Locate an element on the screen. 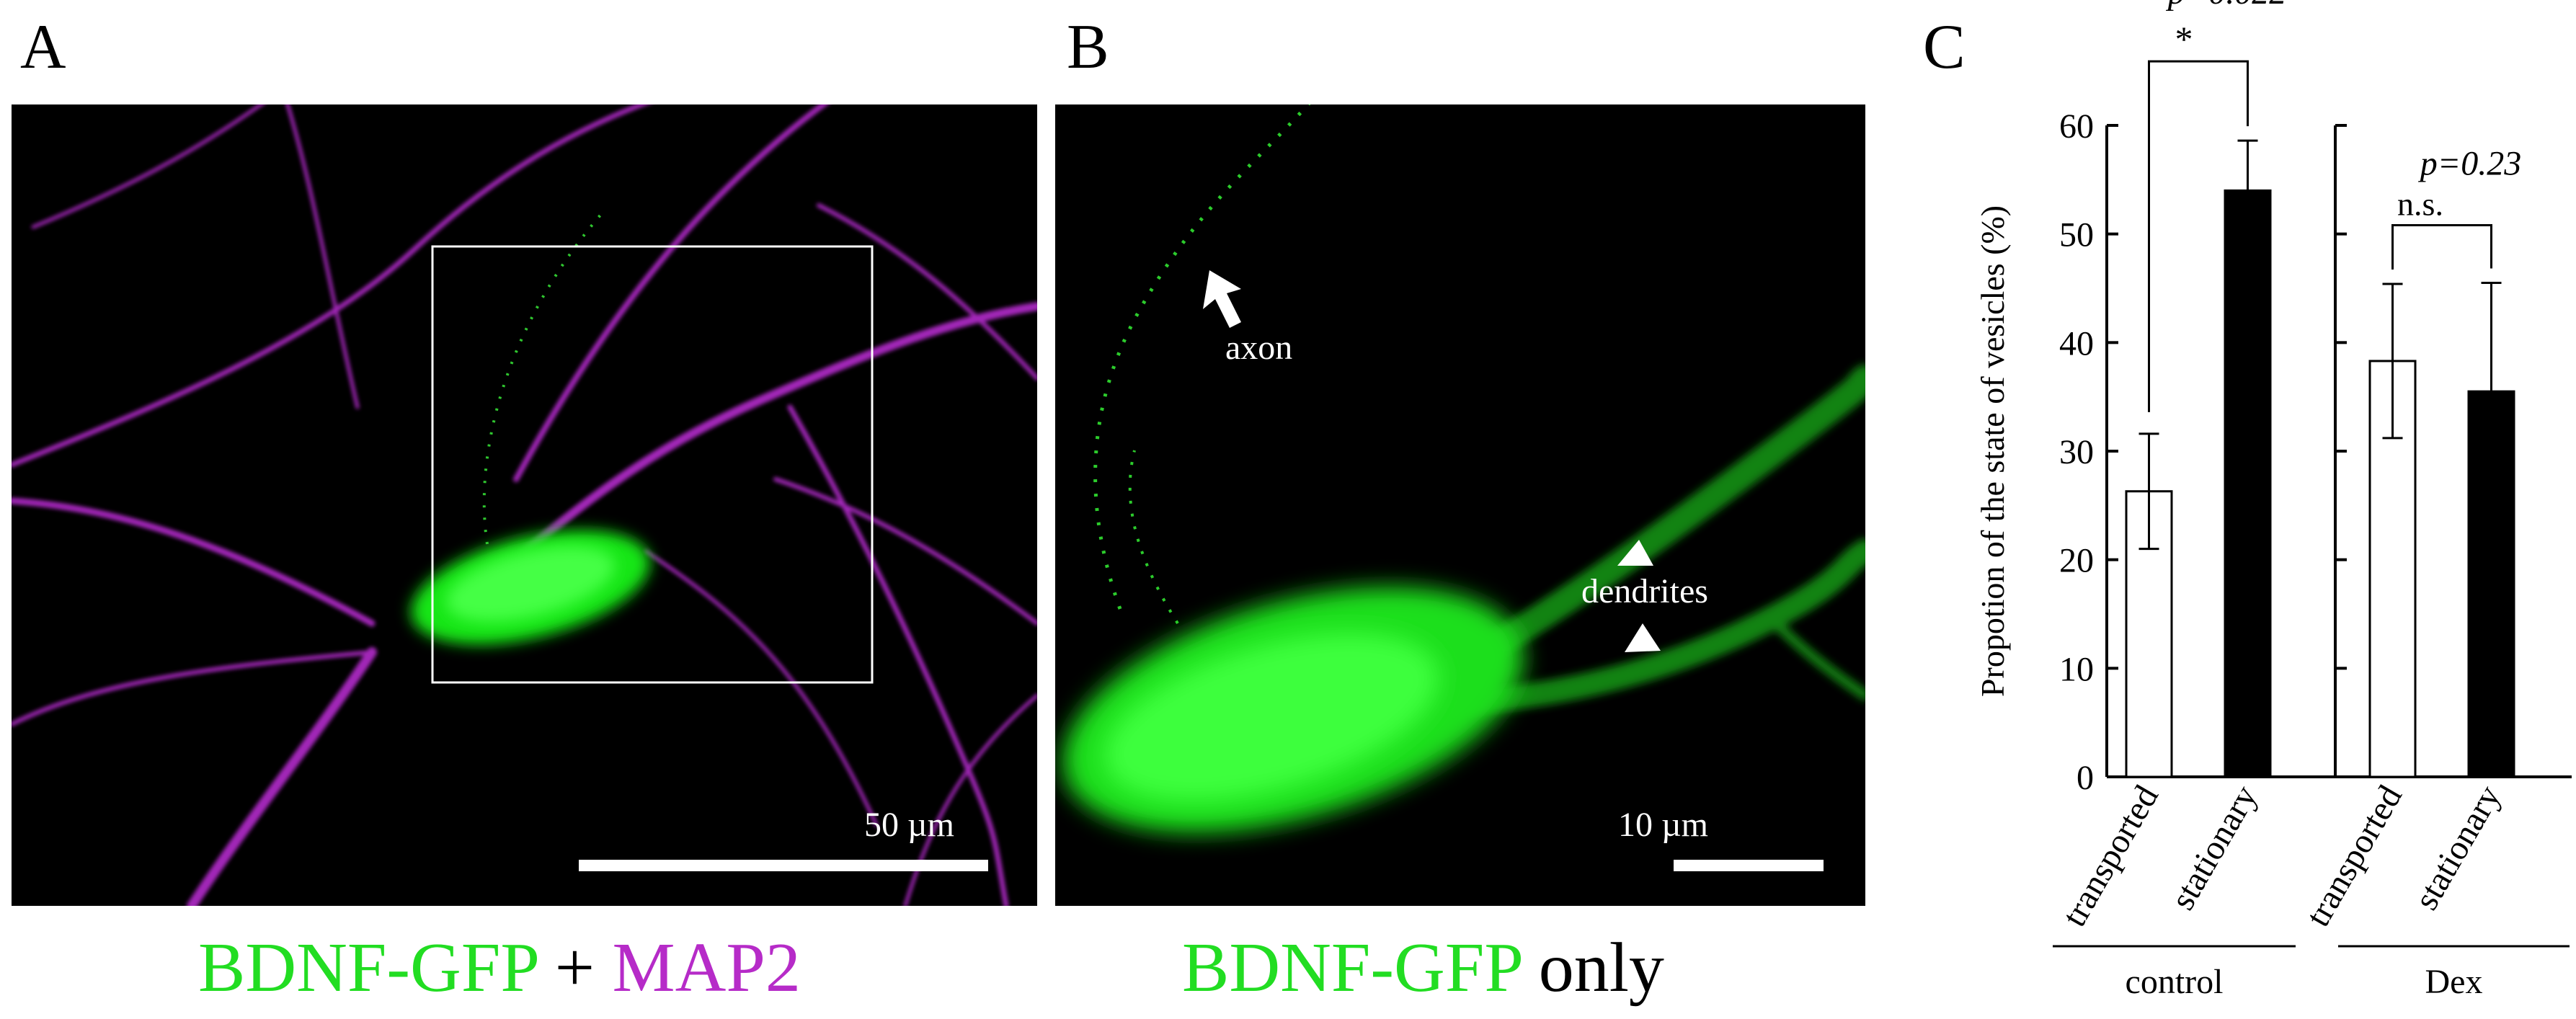  scale-bar-a is located at coordinates (783, 865).